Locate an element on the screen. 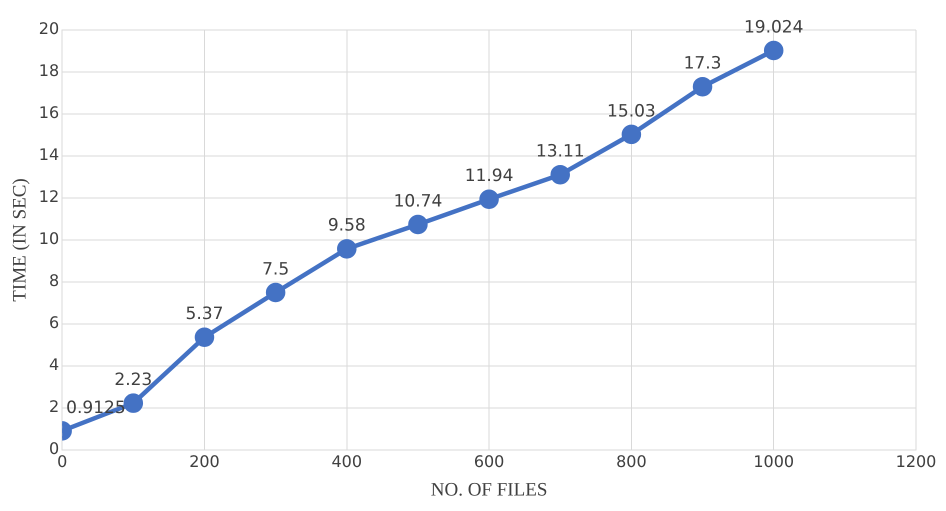 The height and width of the screenshot is (511, 946). x-tick-label: 600 is located at coordinates (489, 461).